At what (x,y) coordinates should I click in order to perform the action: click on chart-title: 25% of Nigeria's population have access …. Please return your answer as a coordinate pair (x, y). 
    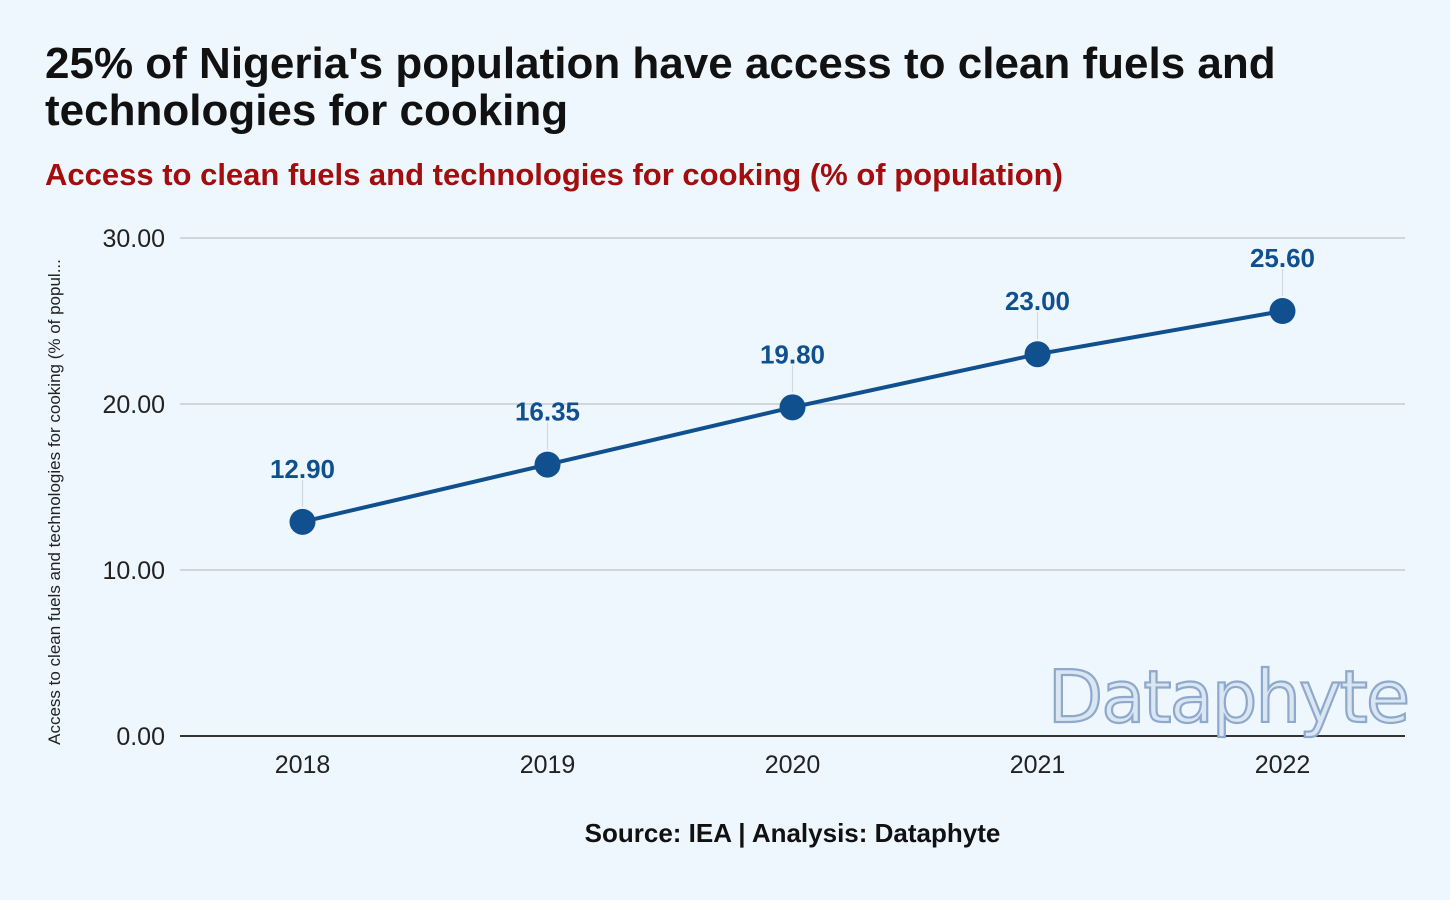
    Looking at the image, I should click on (660, 87).